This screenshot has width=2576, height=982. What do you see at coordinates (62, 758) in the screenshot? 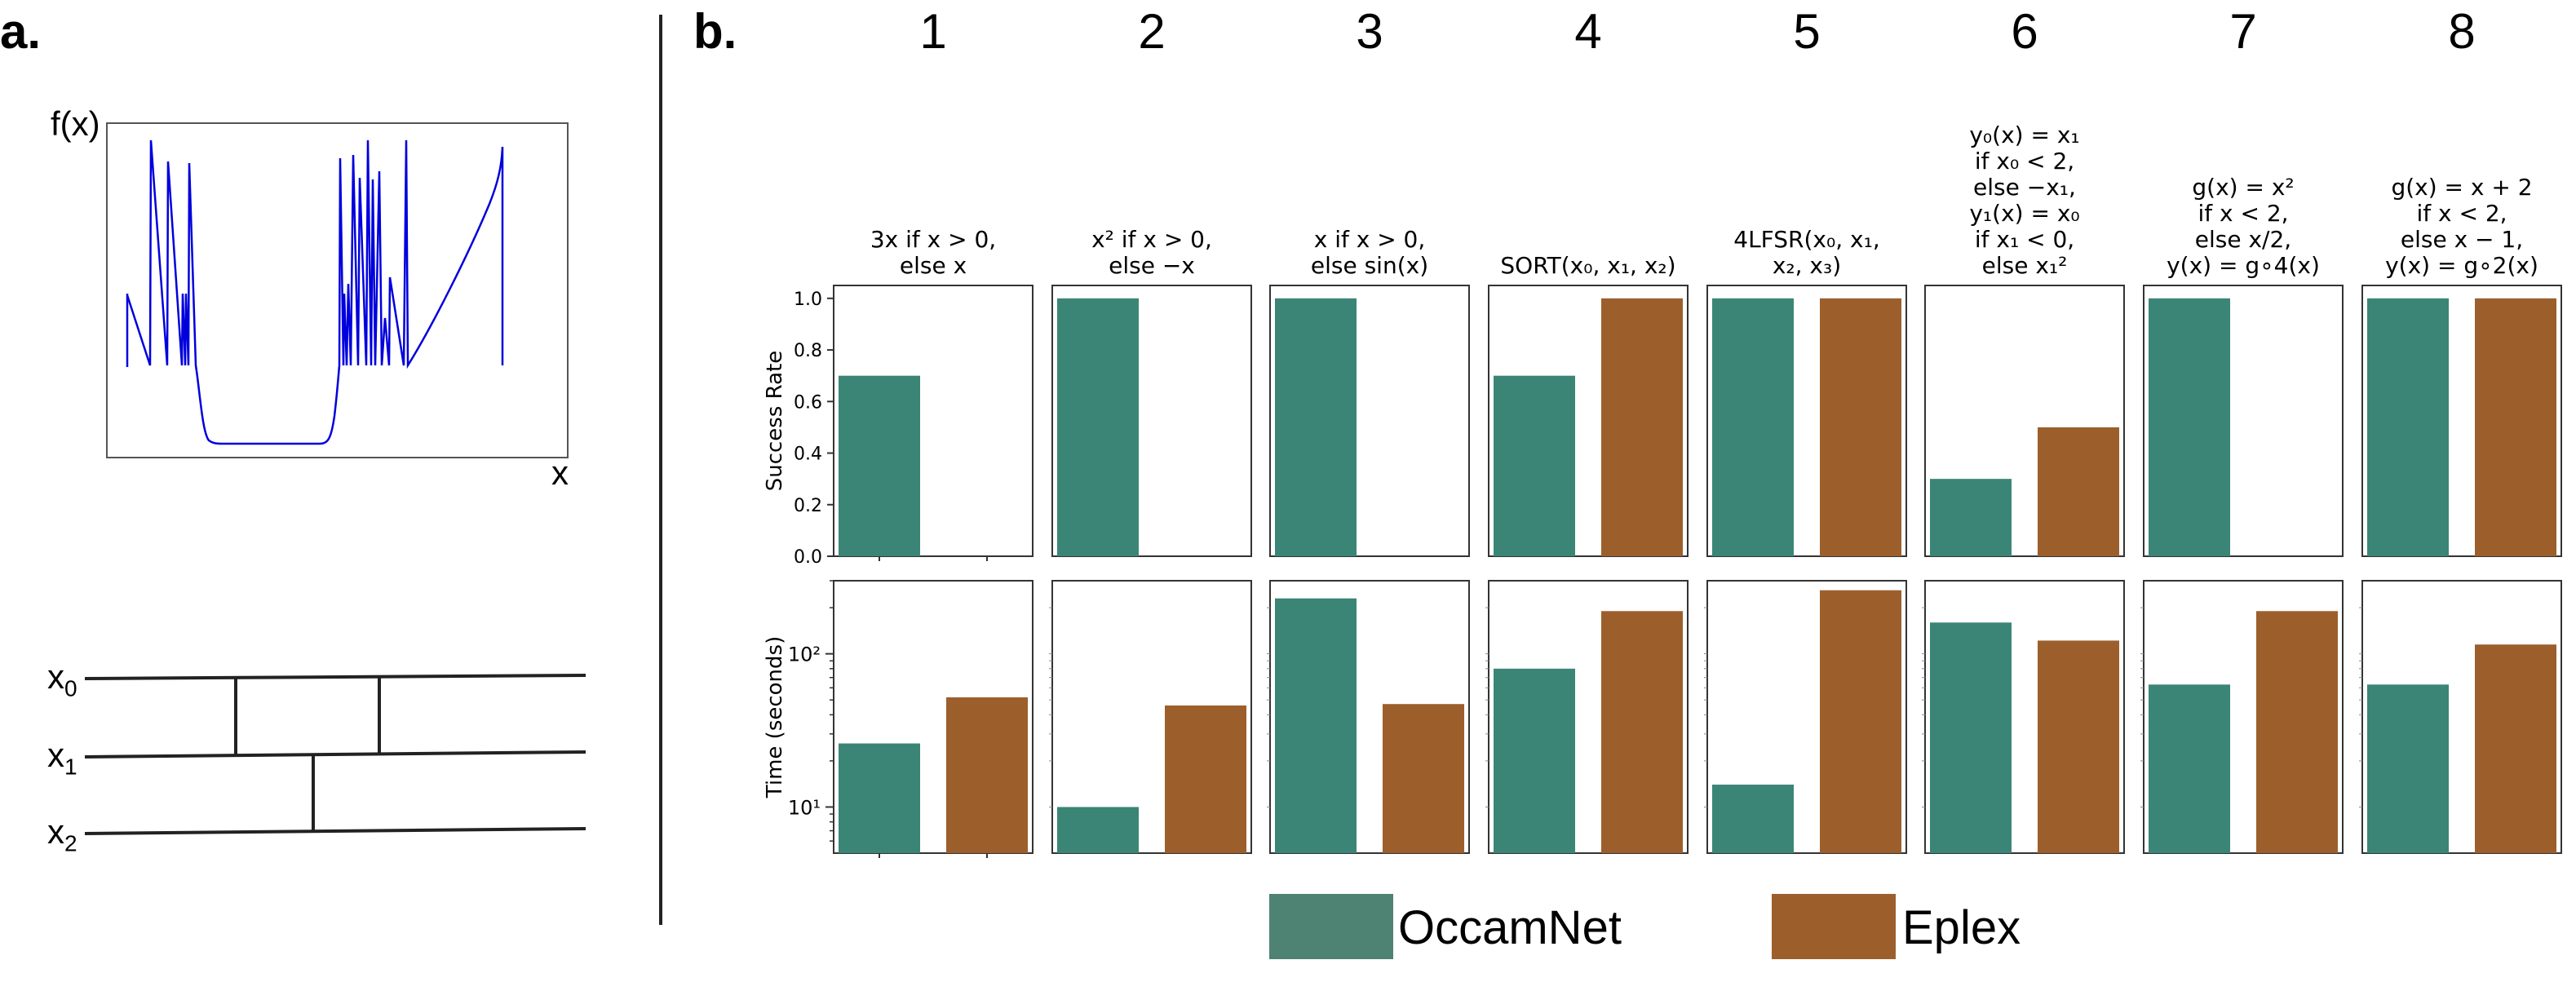
I see `wire-label-x1: x1` at bounding box center [62, 758].